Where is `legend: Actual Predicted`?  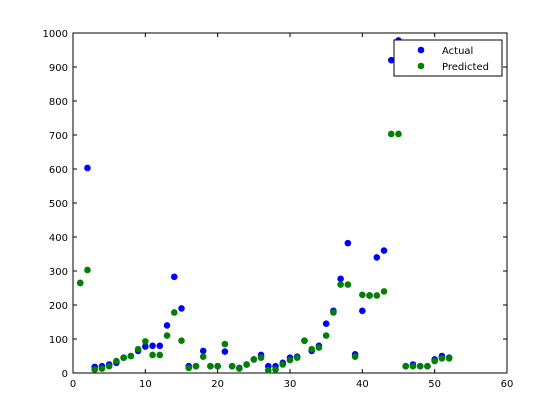 legend: Actual Predicted is located at coordinates (448, 58).